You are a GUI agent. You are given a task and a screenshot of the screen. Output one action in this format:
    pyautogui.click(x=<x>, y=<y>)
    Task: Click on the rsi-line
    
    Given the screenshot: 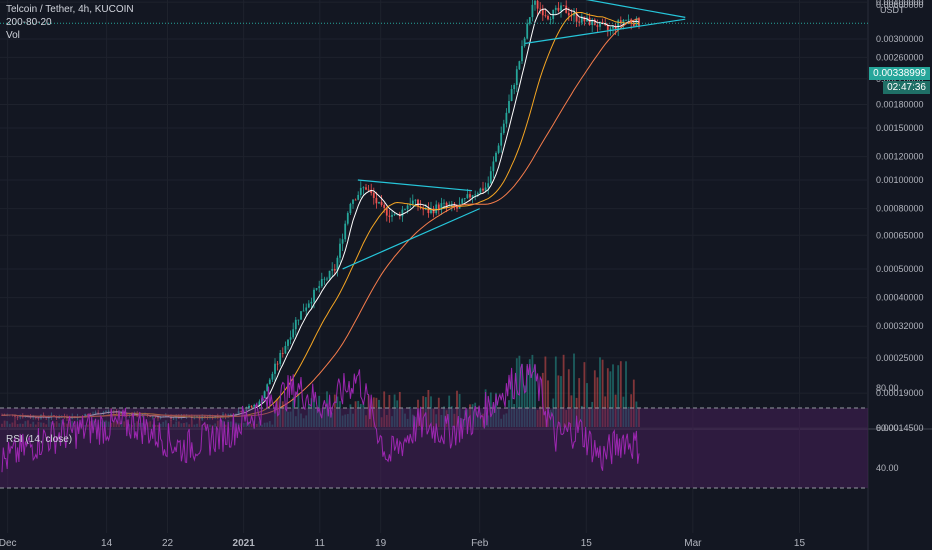 What is the action you would take?
    pyautogui.click(x=320, y=418)
    